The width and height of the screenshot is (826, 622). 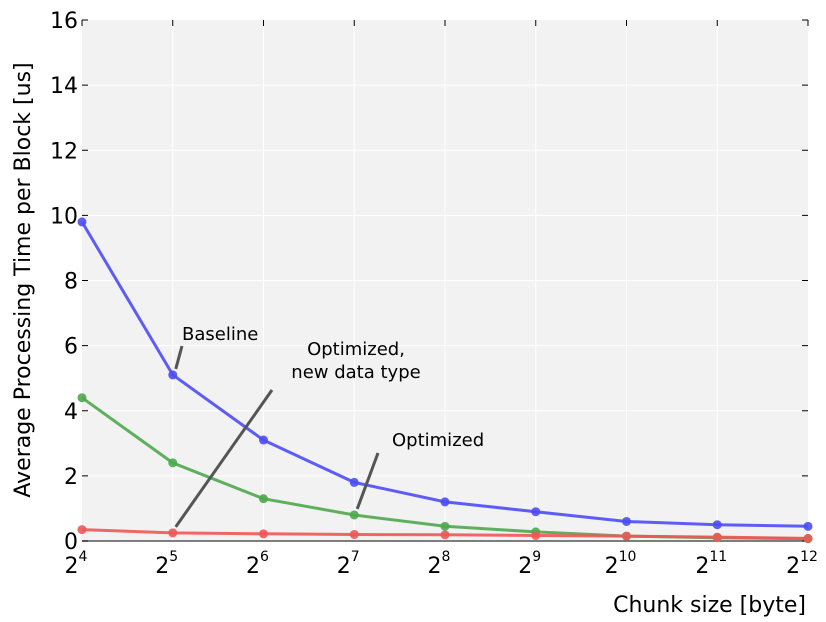 I want to click on annotation-label: Baseline, so click(x=220, y=334).